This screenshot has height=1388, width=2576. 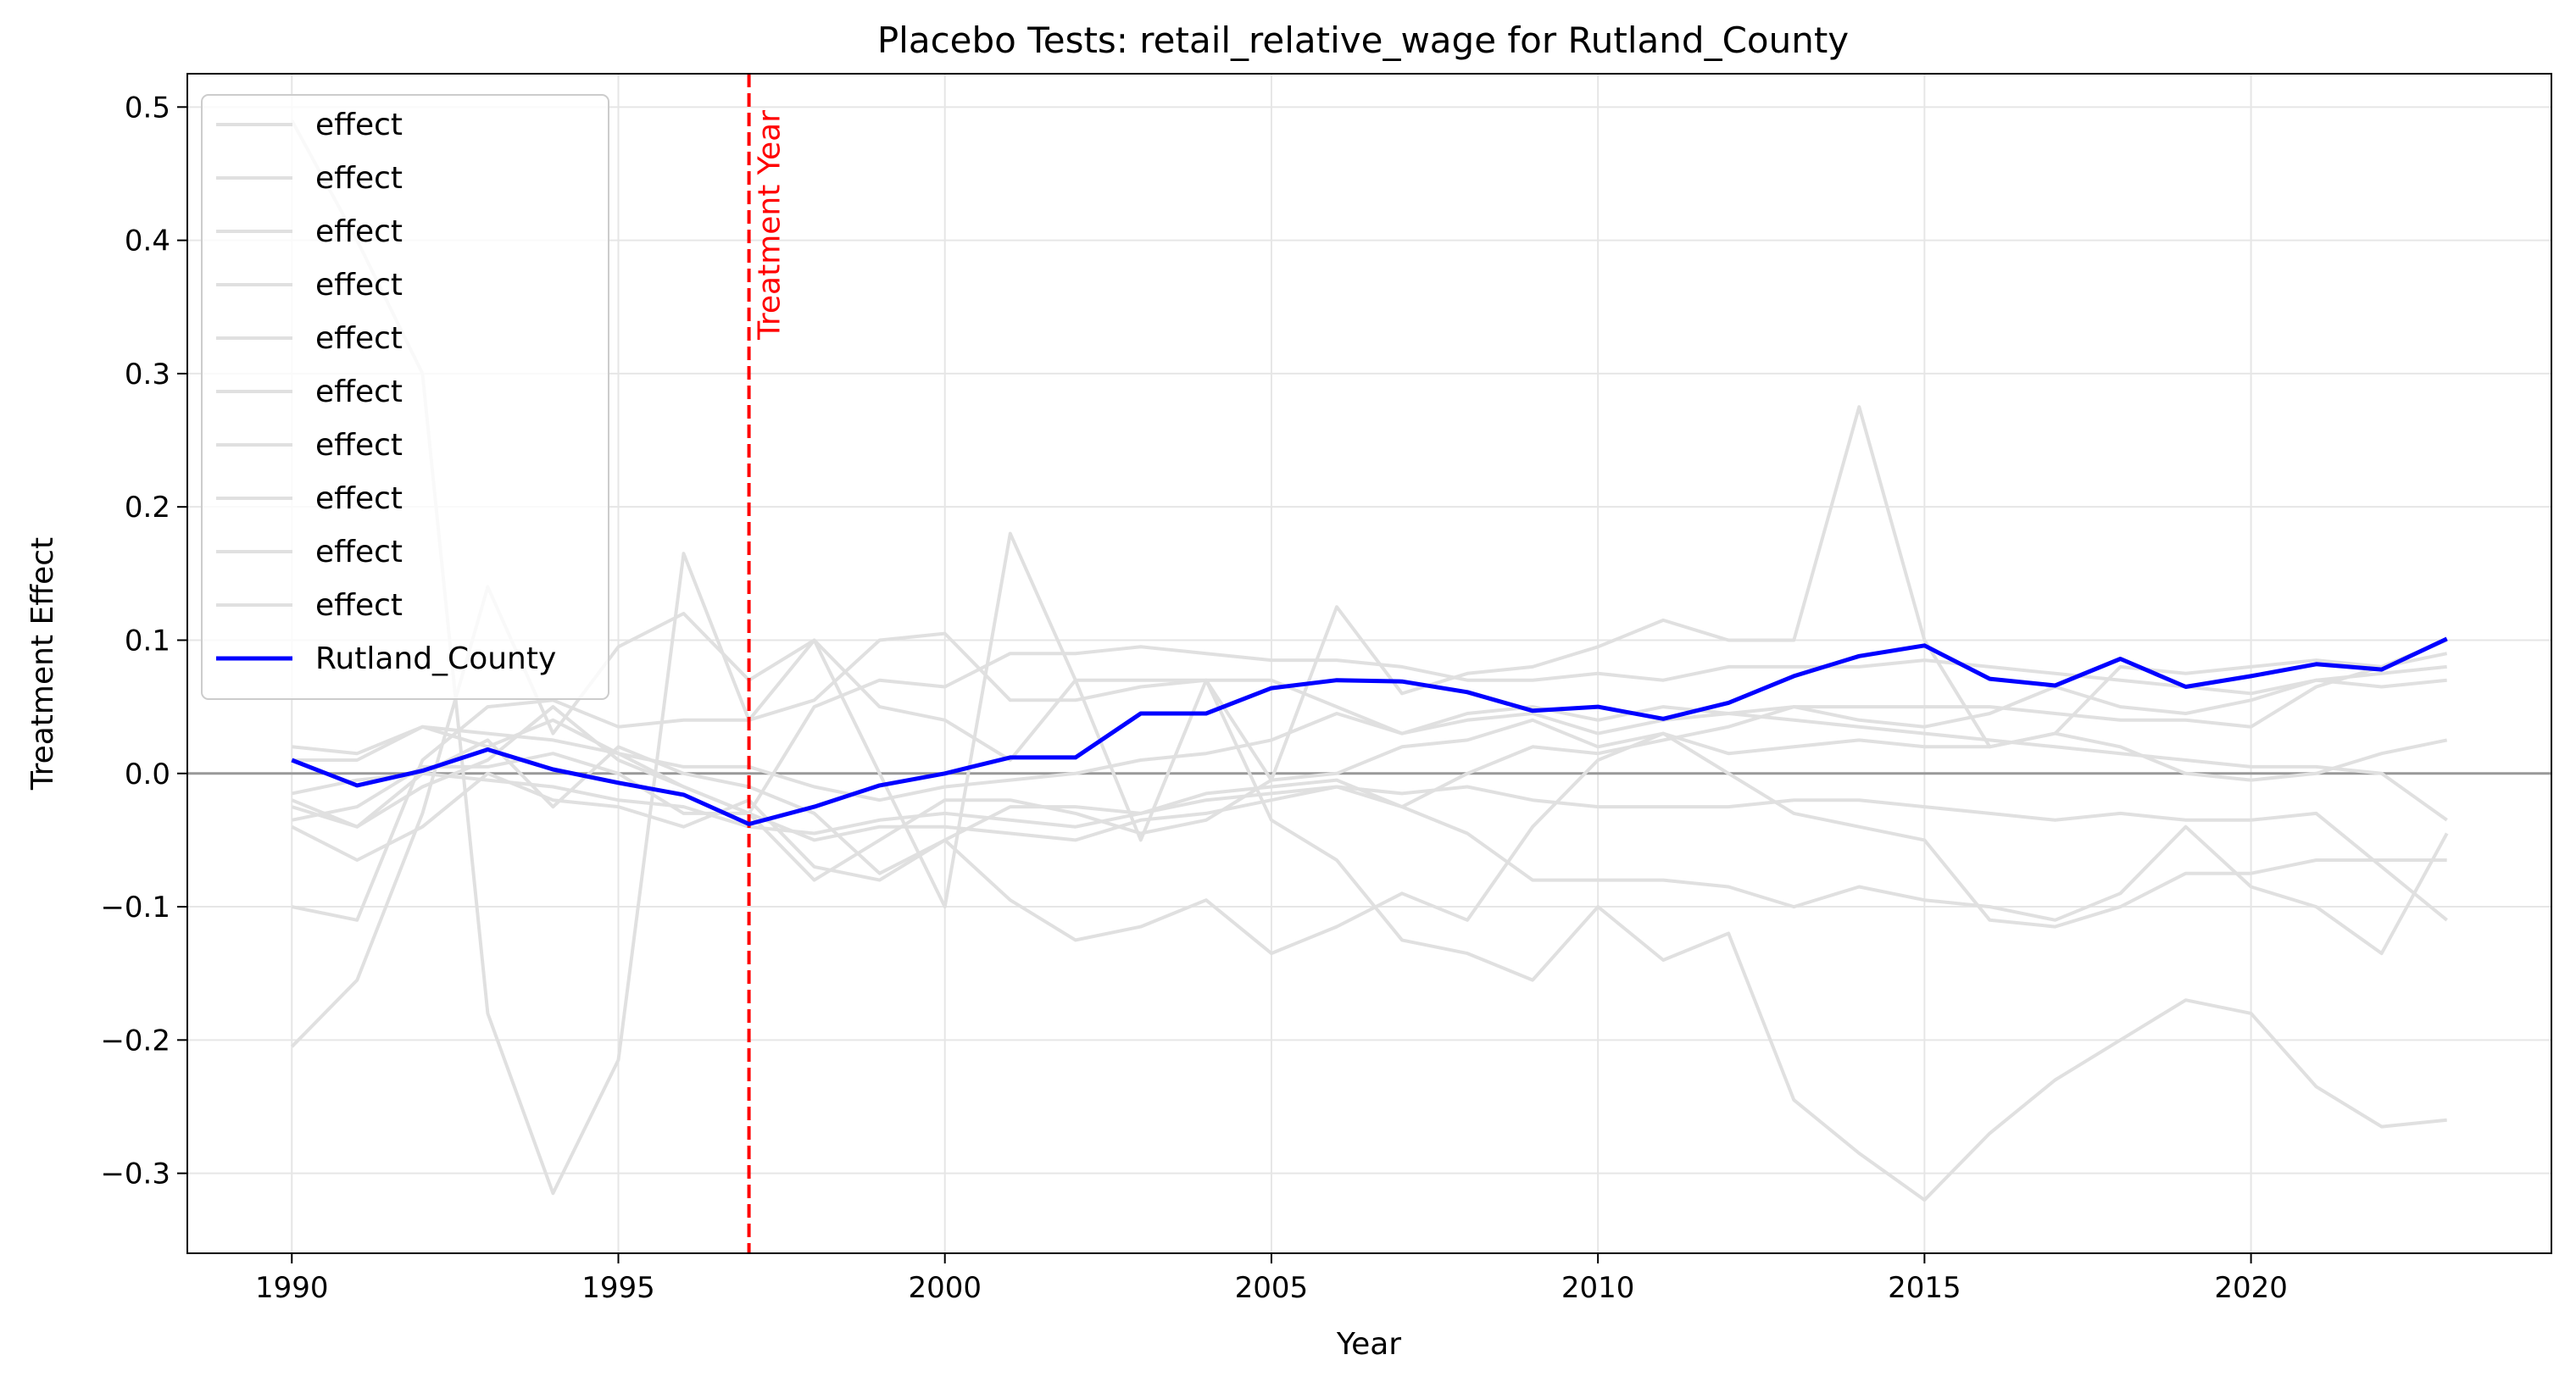 What do you see at coordinates (147, 641) in the screenshot?
I see `y-tick-label: 0.1` at bounding box center [147, 641].